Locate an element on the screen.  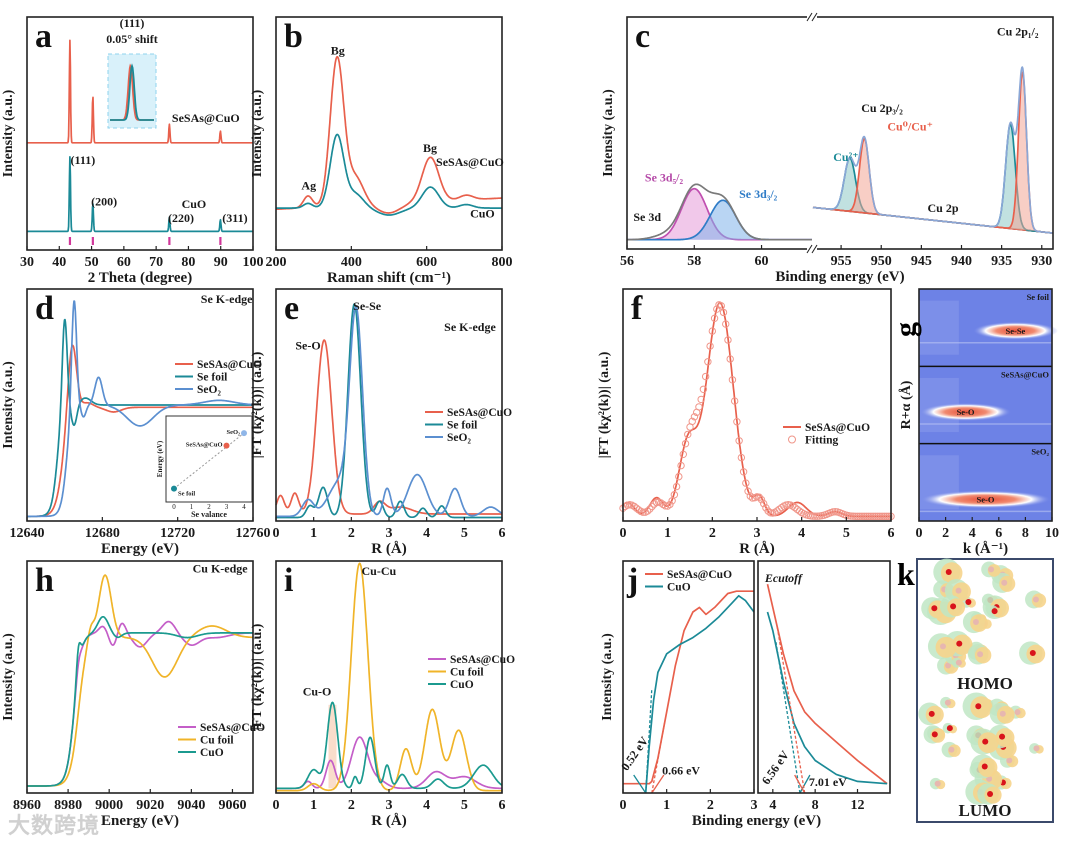
x-axis-label: Binding energy (eV) is located at coordinates (839, 277).